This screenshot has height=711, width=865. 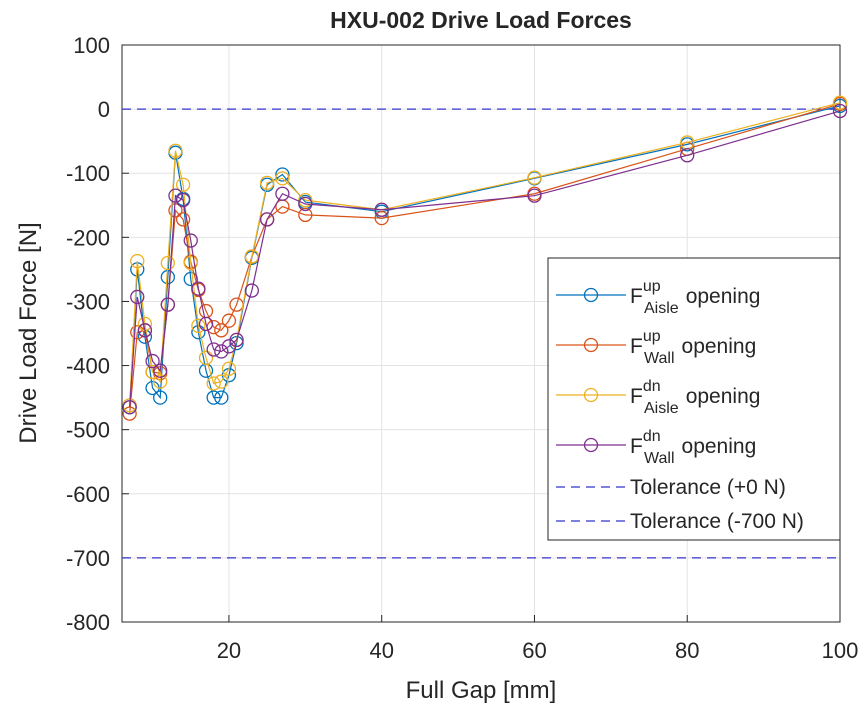 I want to click on y-tick-label: -400, so click(x=88, y=366).